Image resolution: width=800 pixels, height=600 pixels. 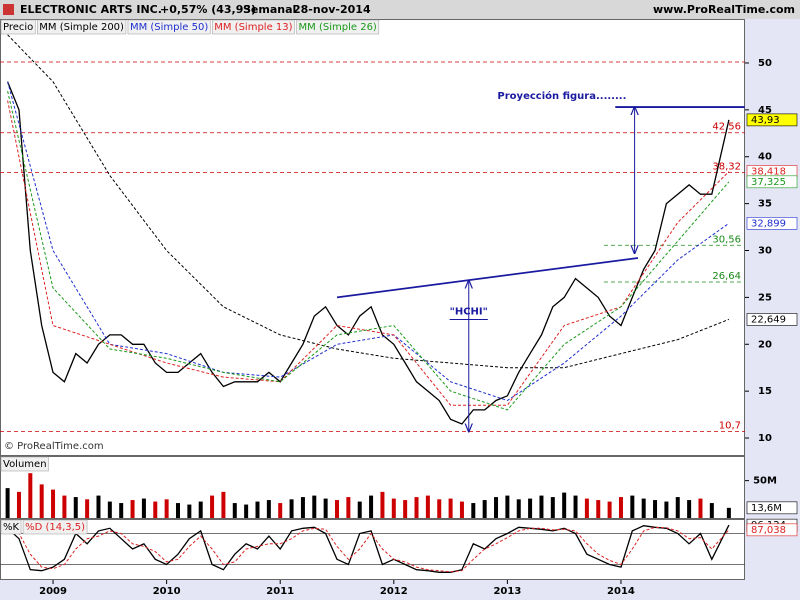 I want to click on x-tick-label: 2012, so click(x=394, y=591).